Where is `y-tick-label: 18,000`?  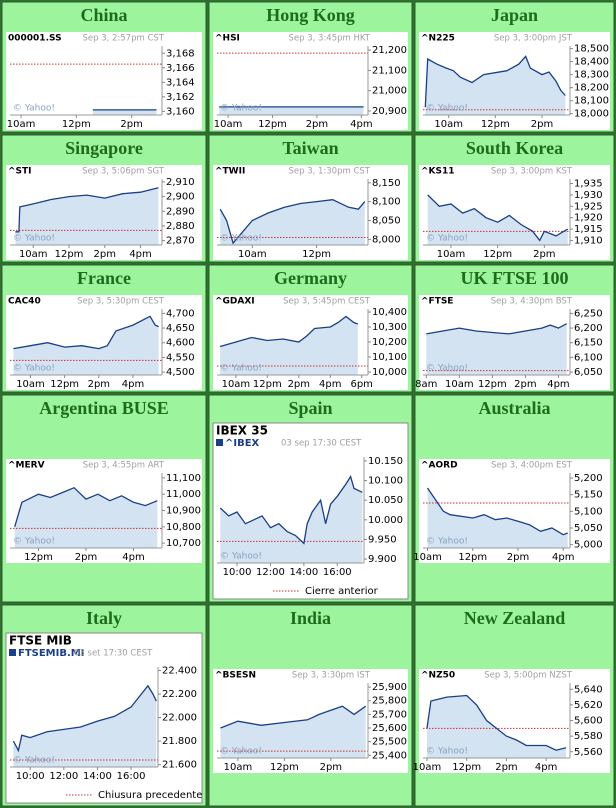
y-tick-label: 18,000 is located at coordinates (591, 114).